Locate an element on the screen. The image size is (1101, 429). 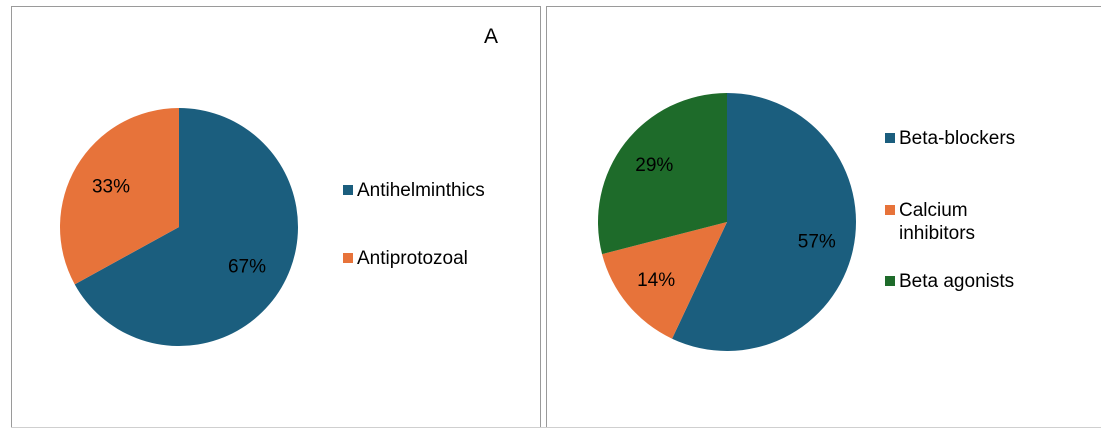
legend-label: Calcium inhibitors is located at coordinates (937, 222).